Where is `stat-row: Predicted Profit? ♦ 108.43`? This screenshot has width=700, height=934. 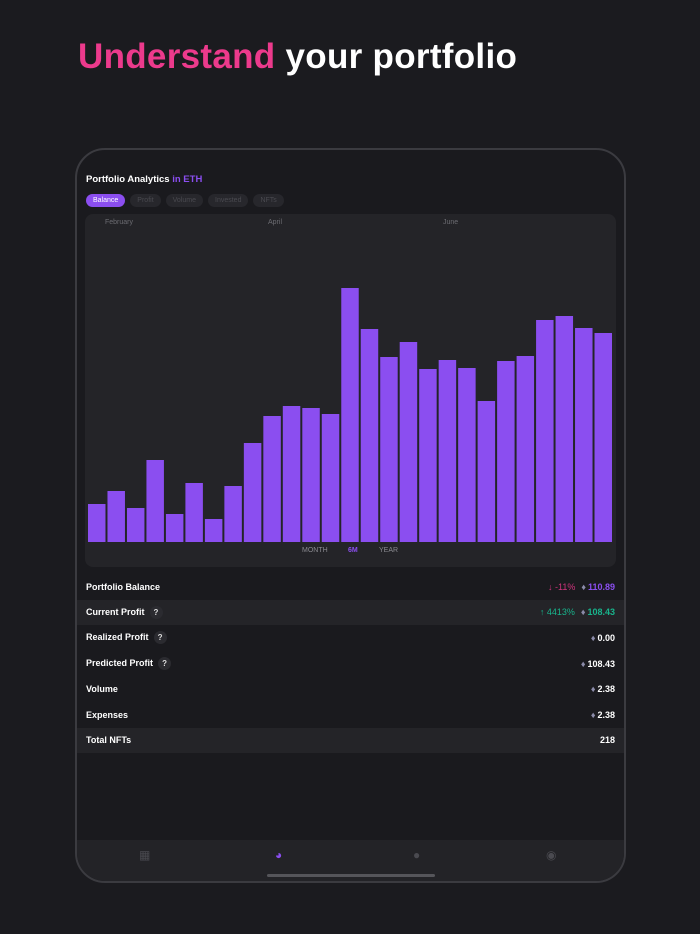 stat-row: Predicted Profit? ♦ 108.43 is located at coordinates (350, 664).